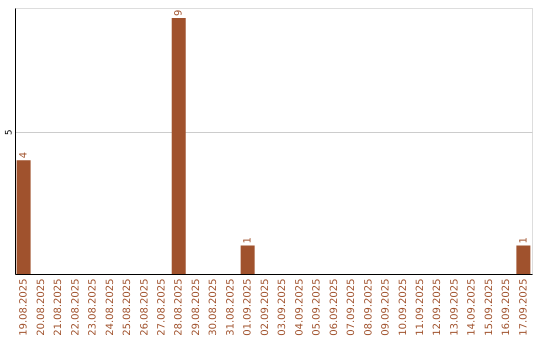  I want to click on x-tick-label: 08.09.2025, so click(368, 307).